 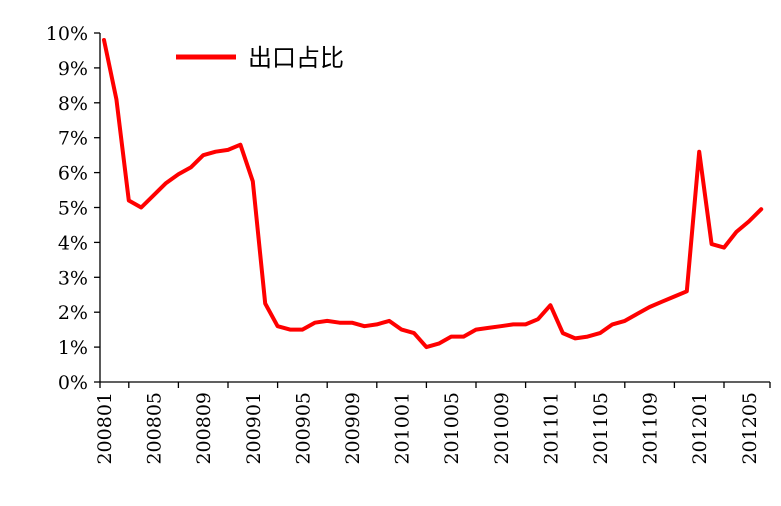 I want to click on legend: 出口占比, so click(x=260, y=58).